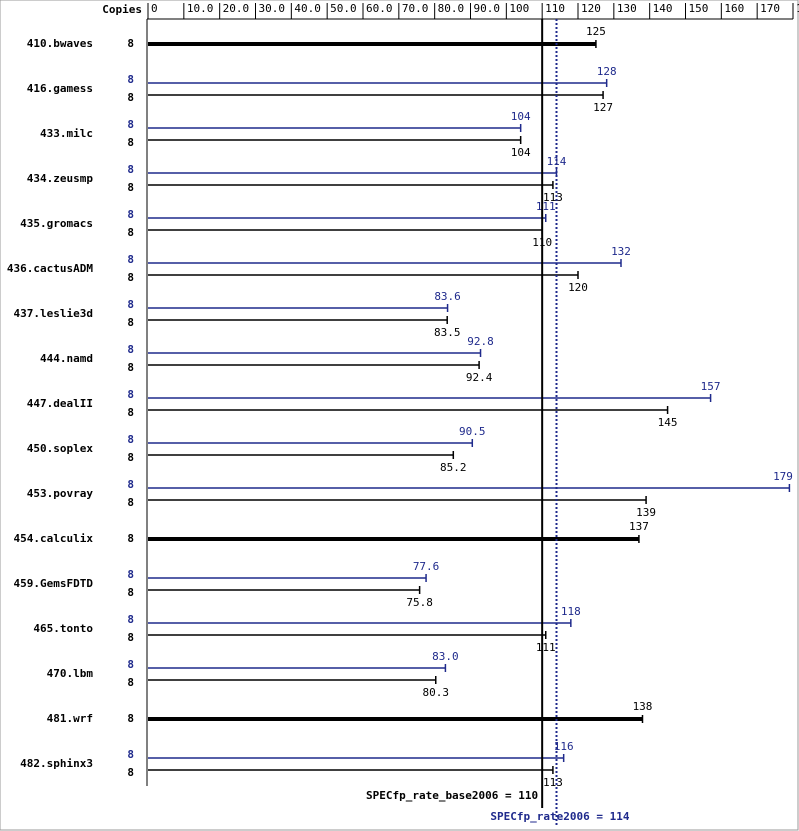  What do you see at coordinates (70, 673) in the screenshot?
I see `benchmark-label: 470.lbm` at bounding box center [70, 673].